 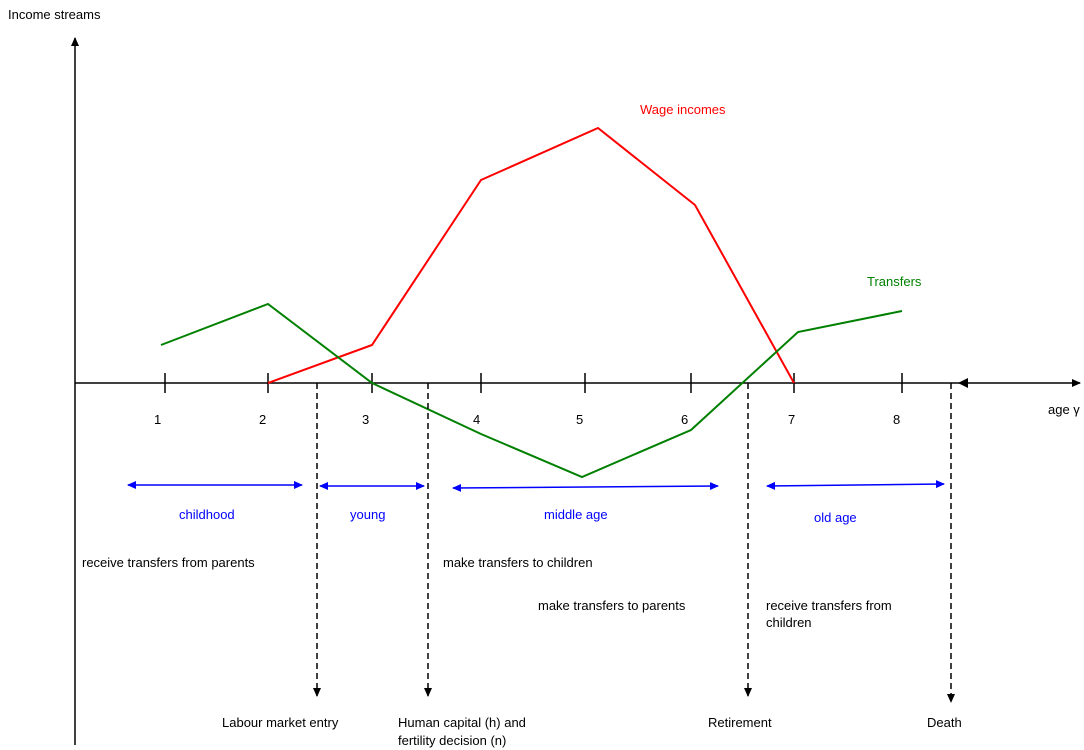 What do you see at coordinates (789, 622) in the screenshot?
I see `note-receive-from-children-text-line2: children` at bounding box center [789, 622].